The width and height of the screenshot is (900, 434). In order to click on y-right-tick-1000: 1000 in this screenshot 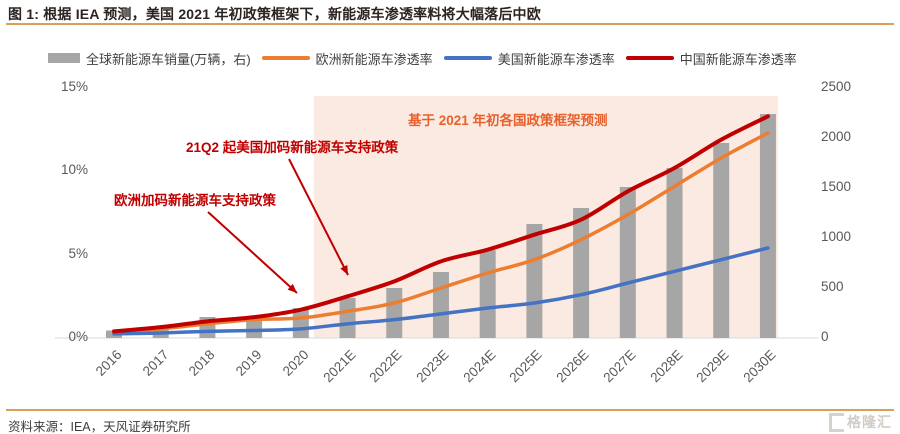, I will do `click(836, 236)`.